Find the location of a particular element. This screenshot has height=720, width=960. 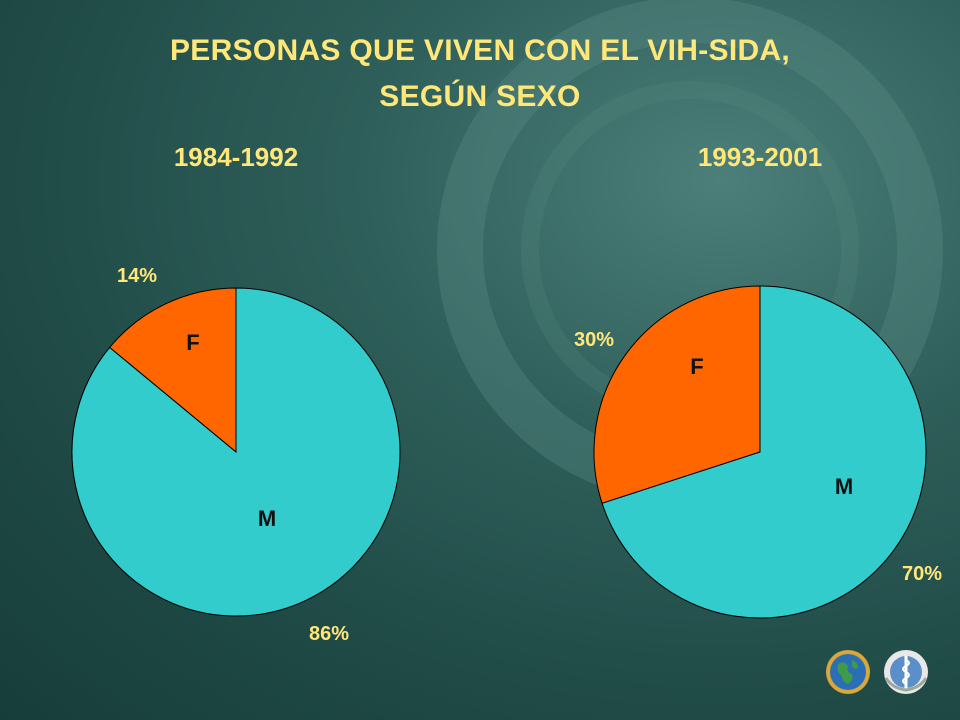

pie-title: 1984-1992 is located at coordinates (236, 157).